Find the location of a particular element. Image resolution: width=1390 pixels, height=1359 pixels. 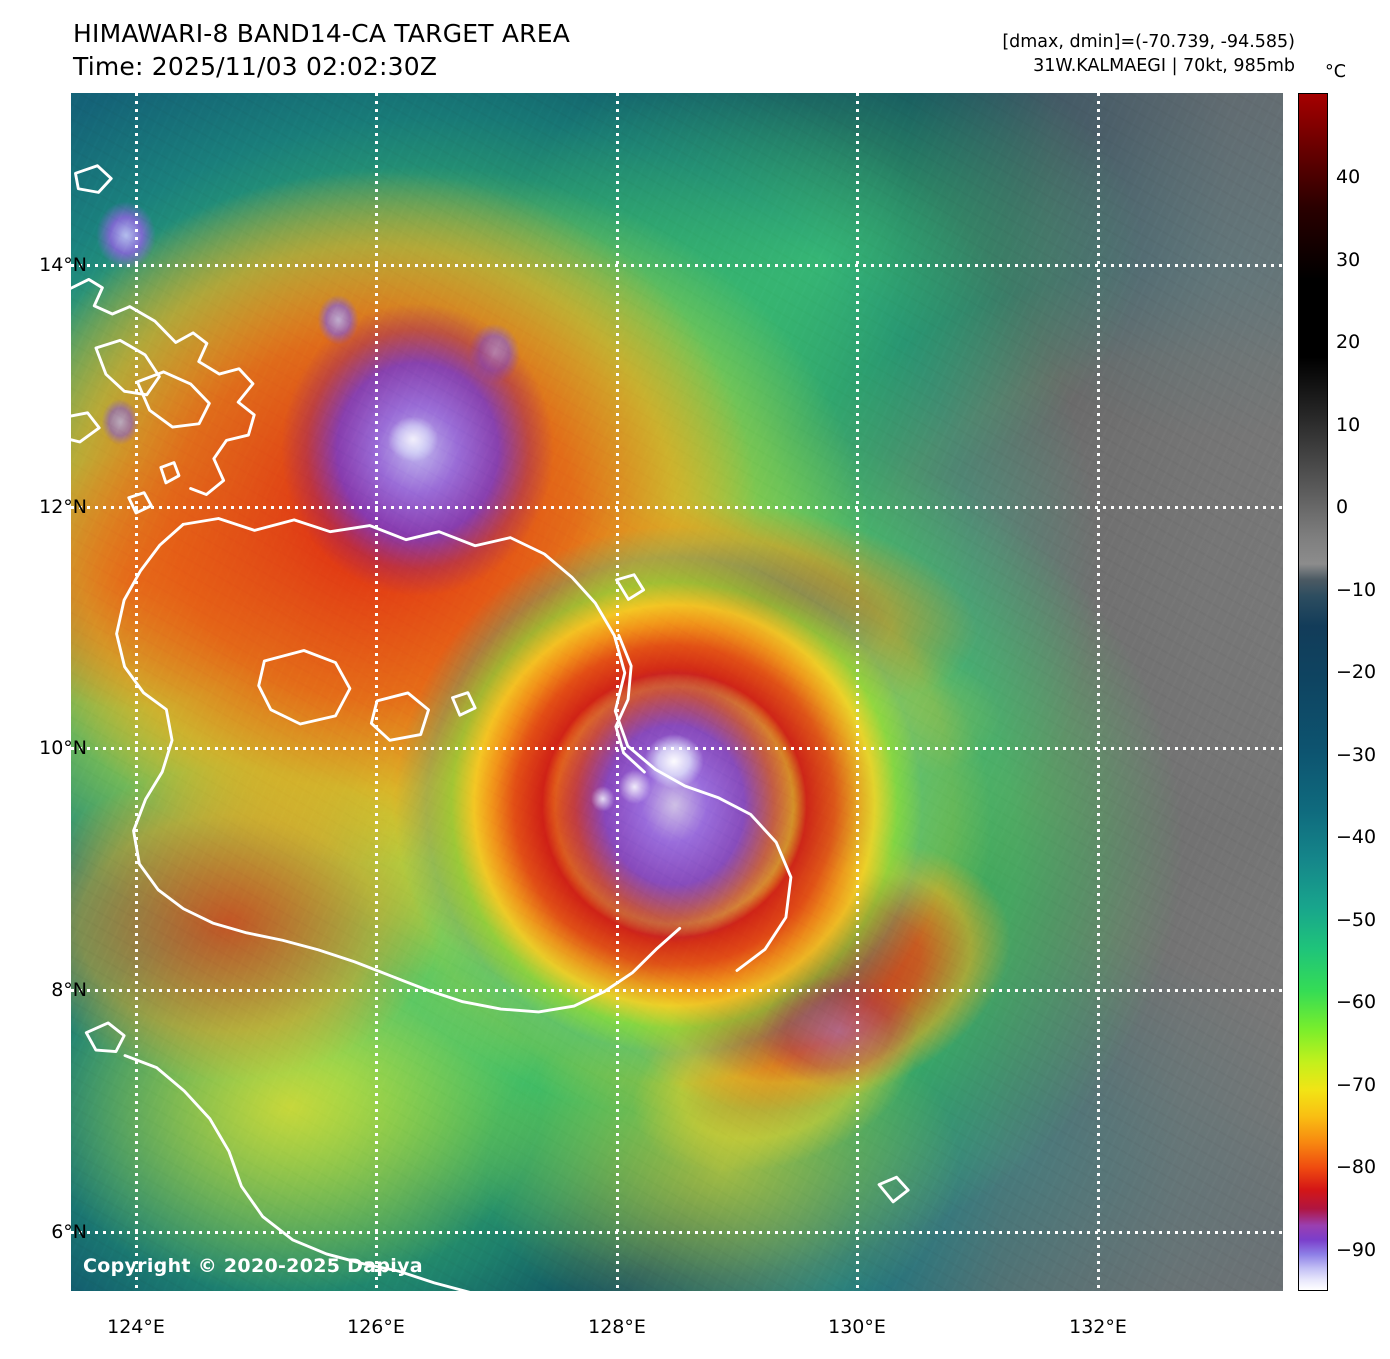

ctick-label-m40: −40 is located at coordinates (1356, 837).